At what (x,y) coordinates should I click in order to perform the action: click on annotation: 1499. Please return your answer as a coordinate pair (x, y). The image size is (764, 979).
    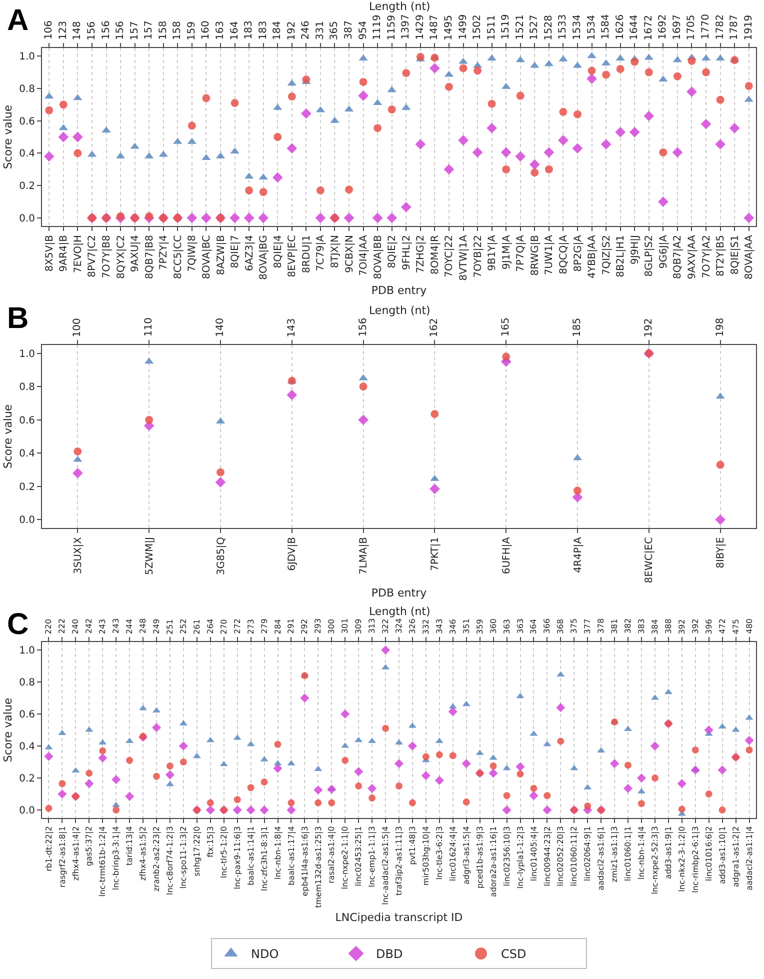
    Looking at the image, I should click on (463, 27).